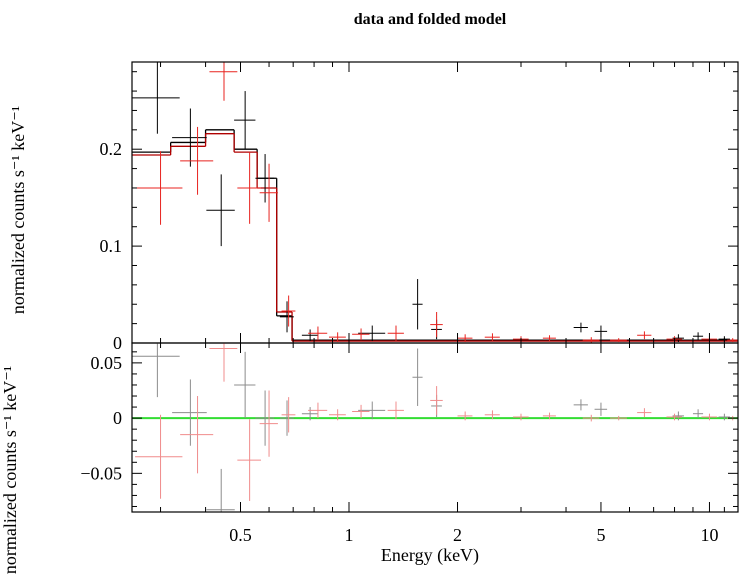  What do you see at coordinates (107, 363) in the screenshot?
I see `y-tick-label: 0.05` at bounding box center [107, 363].